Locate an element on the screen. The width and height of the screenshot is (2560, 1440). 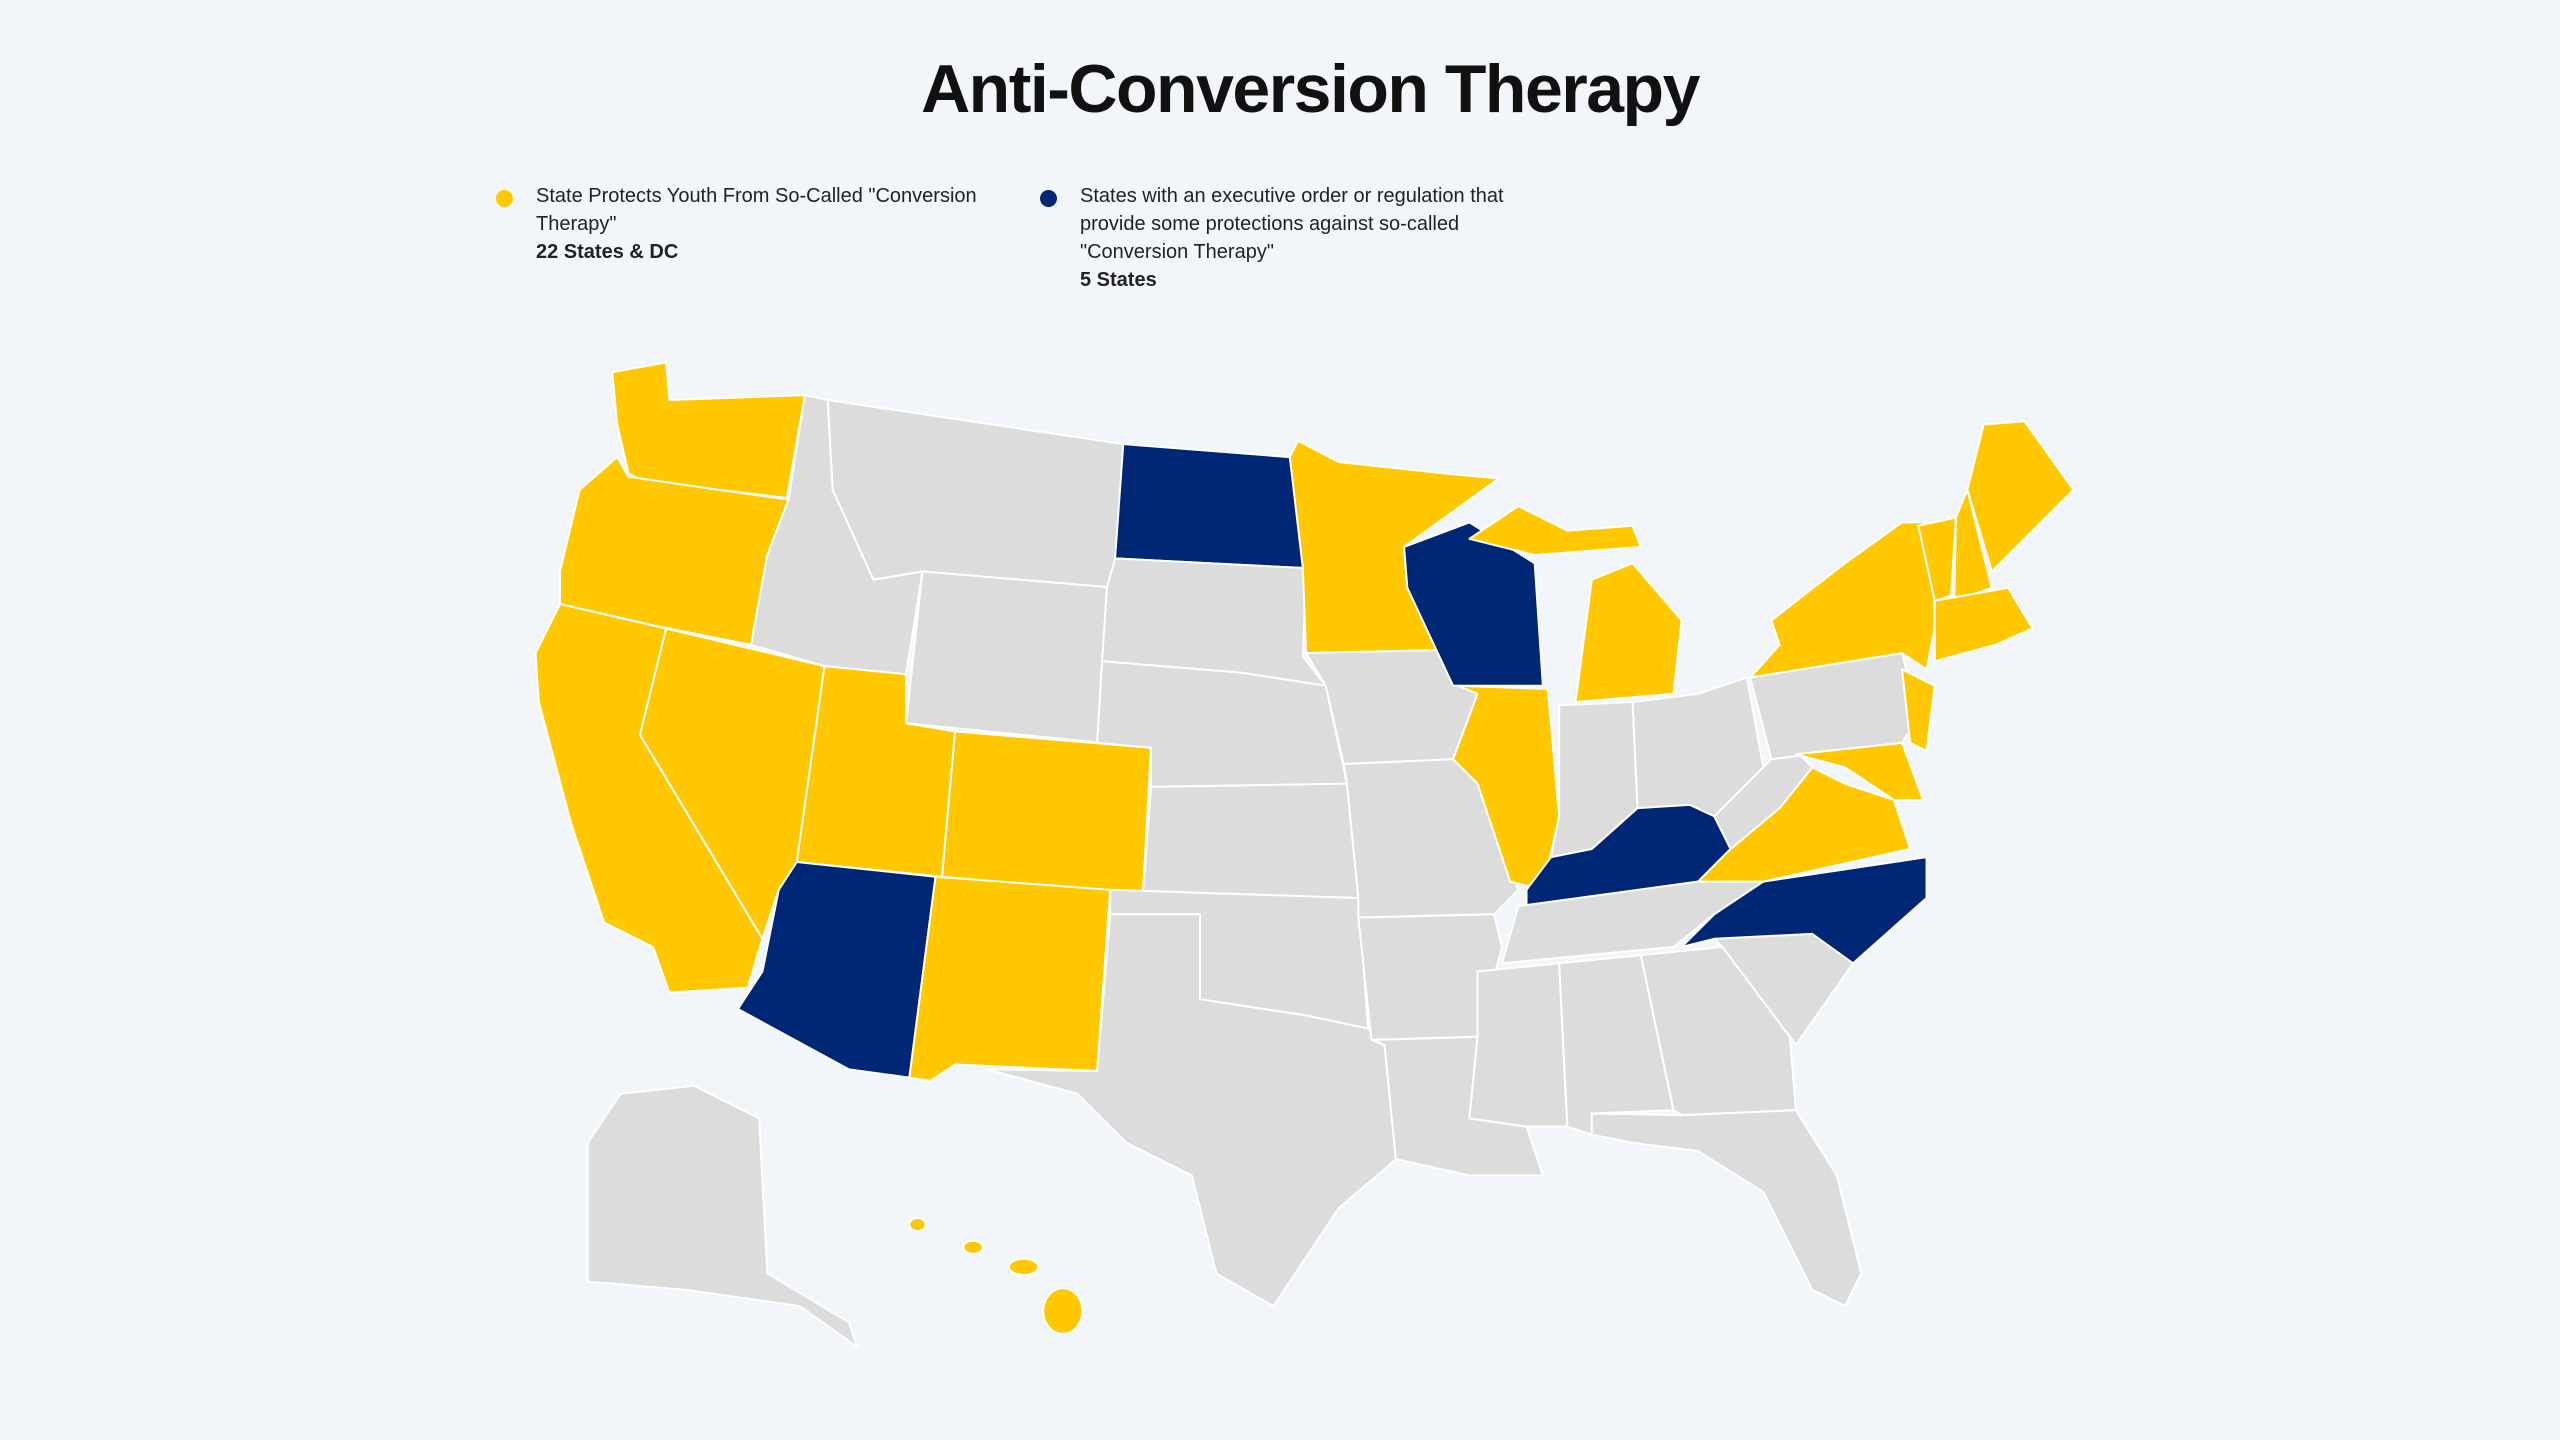
title: Anti-Conversion Therapy is located at coordinates (1310, 89).